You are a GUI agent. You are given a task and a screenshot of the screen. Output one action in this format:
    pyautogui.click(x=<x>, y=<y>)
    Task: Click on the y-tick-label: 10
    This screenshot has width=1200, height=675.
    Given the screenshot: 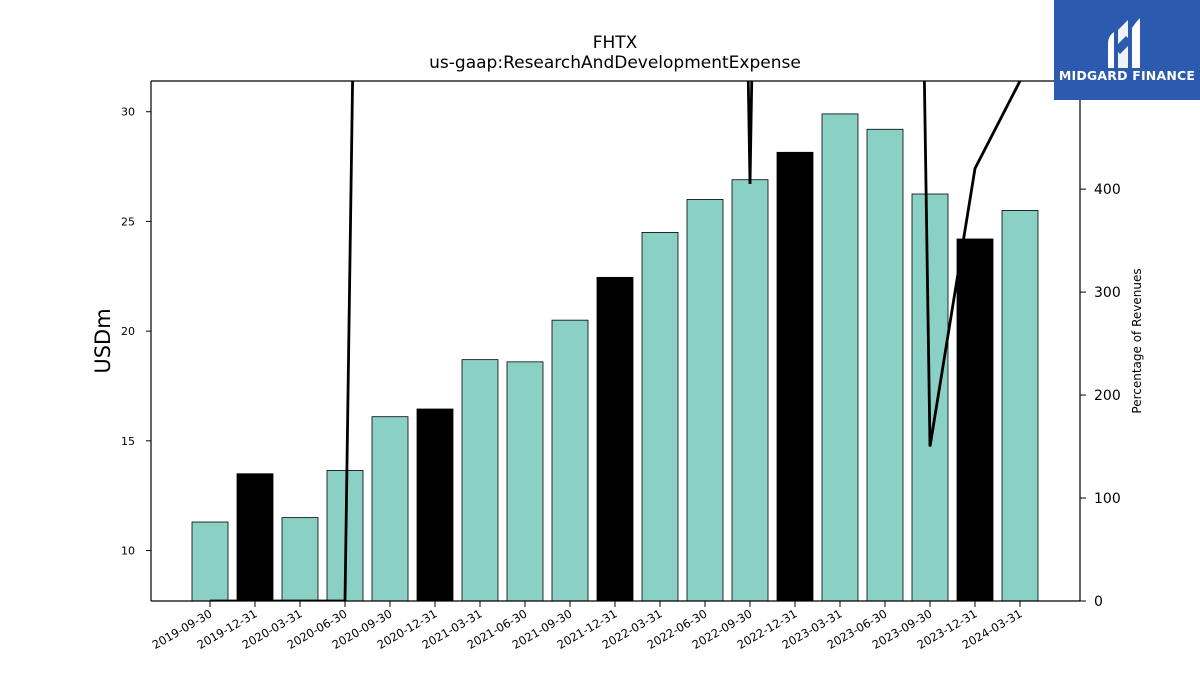 What is the action you would take?
    pyautogui.click(x=128, y=551)
    